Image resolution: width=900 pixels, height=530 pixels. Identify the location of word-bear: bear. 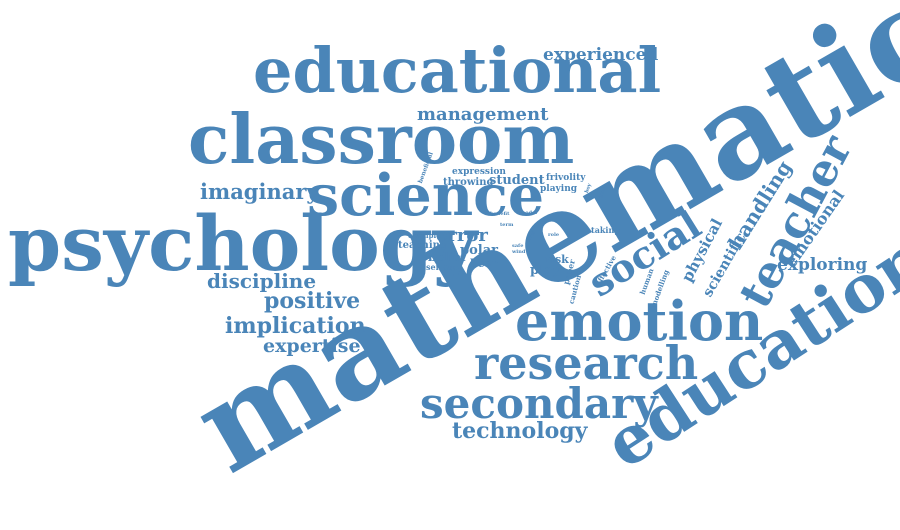
(484, 263).